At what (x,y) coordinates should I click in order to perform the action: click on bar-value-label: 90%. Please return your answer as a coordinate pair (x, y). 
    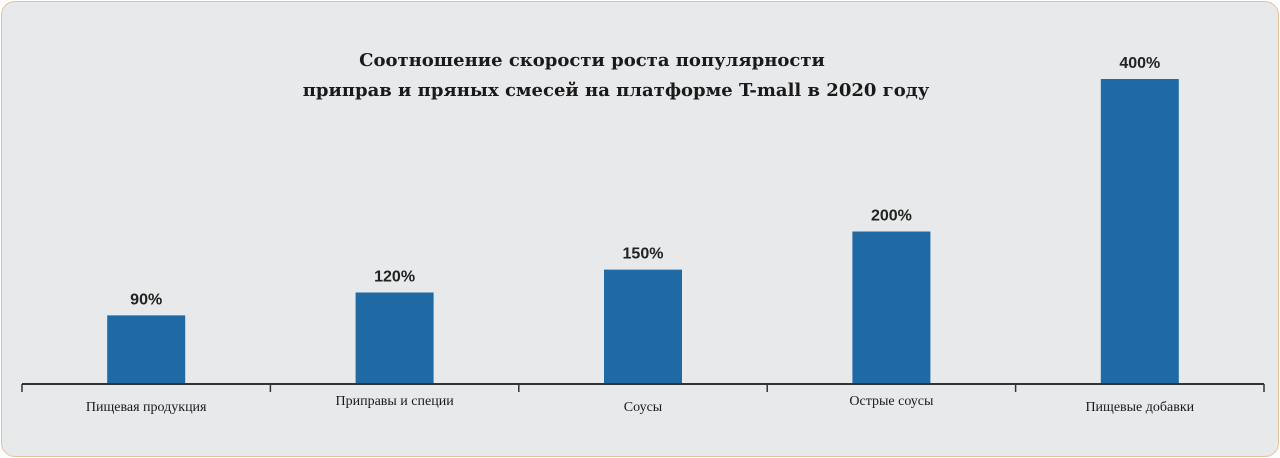
    Looking at the image, I should click on (146, 299).